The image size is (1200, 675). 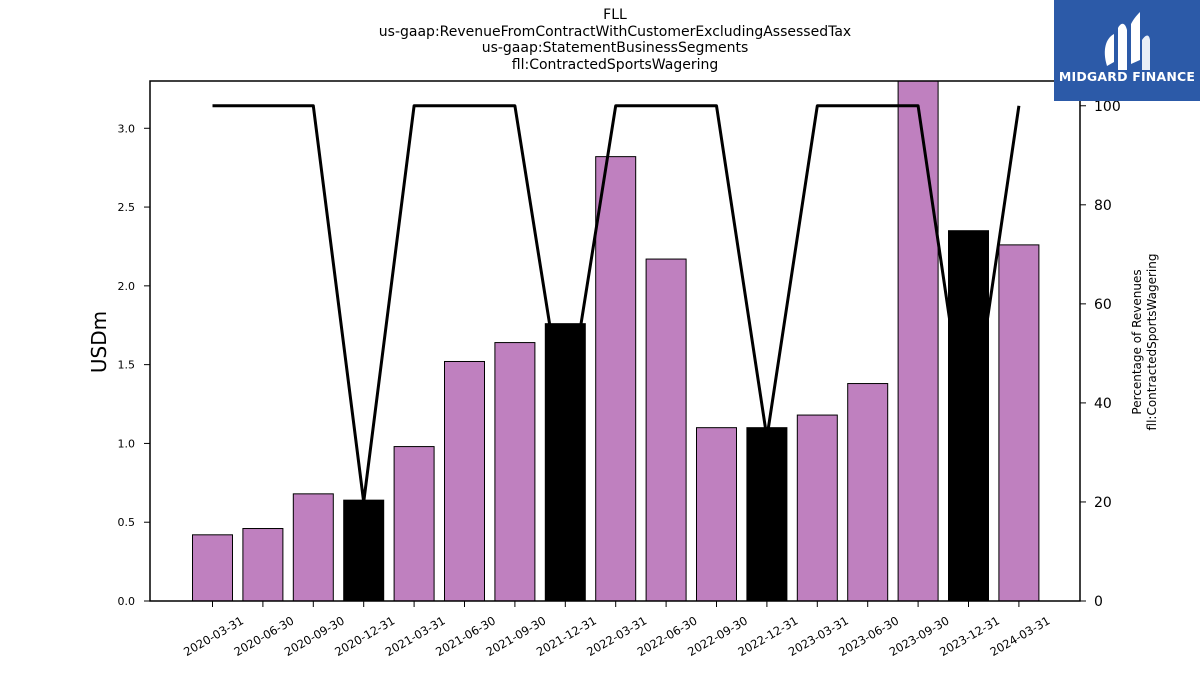 What do you see at coordinates (99, 342) in the screenshot?
I see `y-axis-label: USDm` at bounding box center [99, 342].